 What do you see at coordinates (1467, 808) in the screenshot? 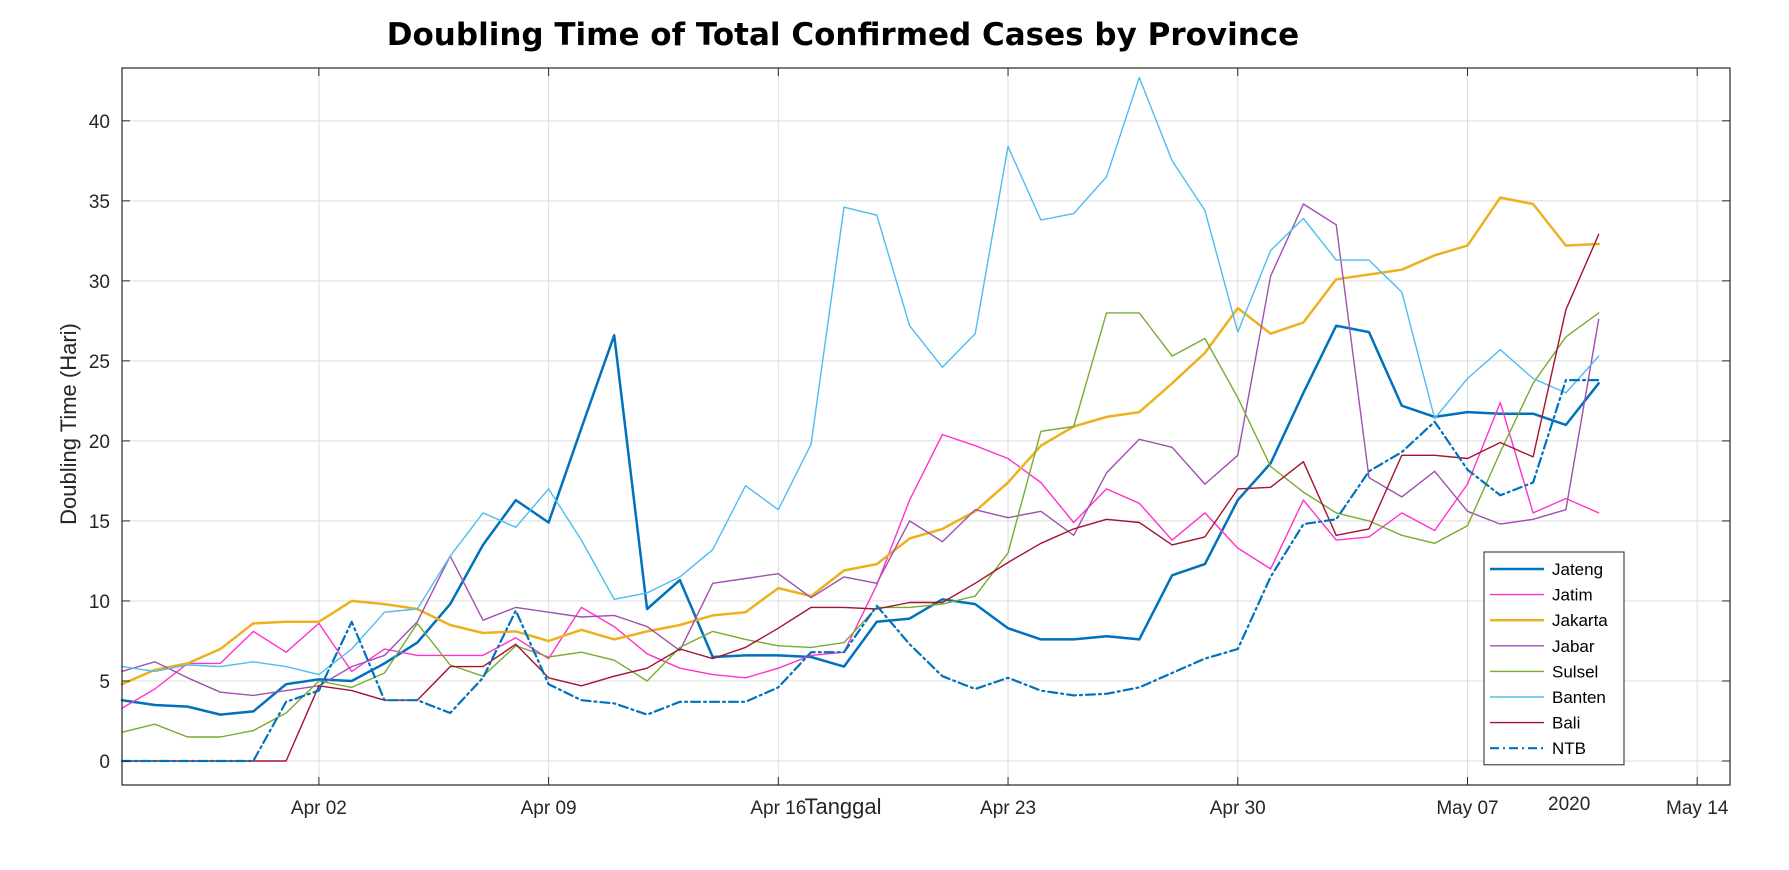
I see `x-tick-label: May 07` at bounding box center [1467, 808].